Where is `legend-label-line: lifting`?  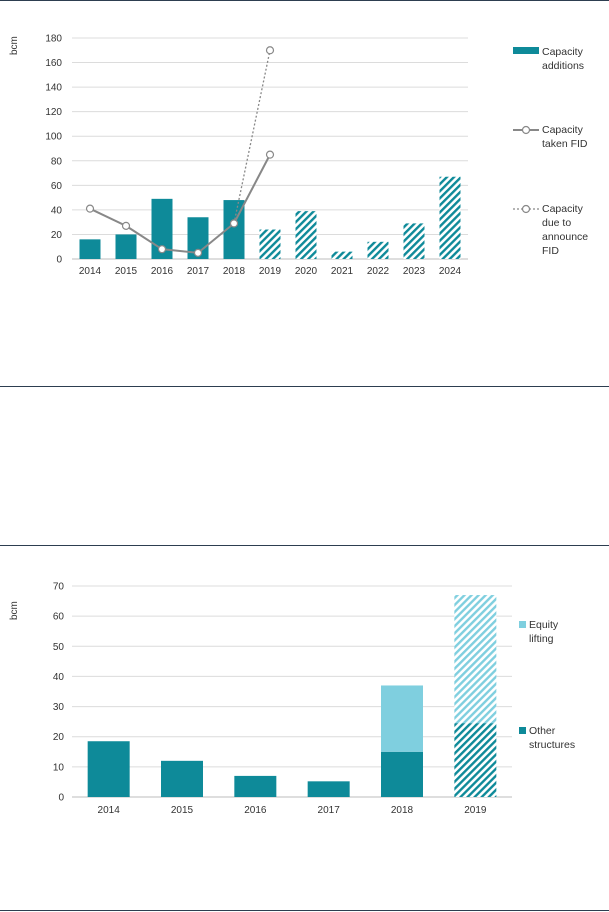
legend-label-line: lifting is located at coordinates (541, 639).